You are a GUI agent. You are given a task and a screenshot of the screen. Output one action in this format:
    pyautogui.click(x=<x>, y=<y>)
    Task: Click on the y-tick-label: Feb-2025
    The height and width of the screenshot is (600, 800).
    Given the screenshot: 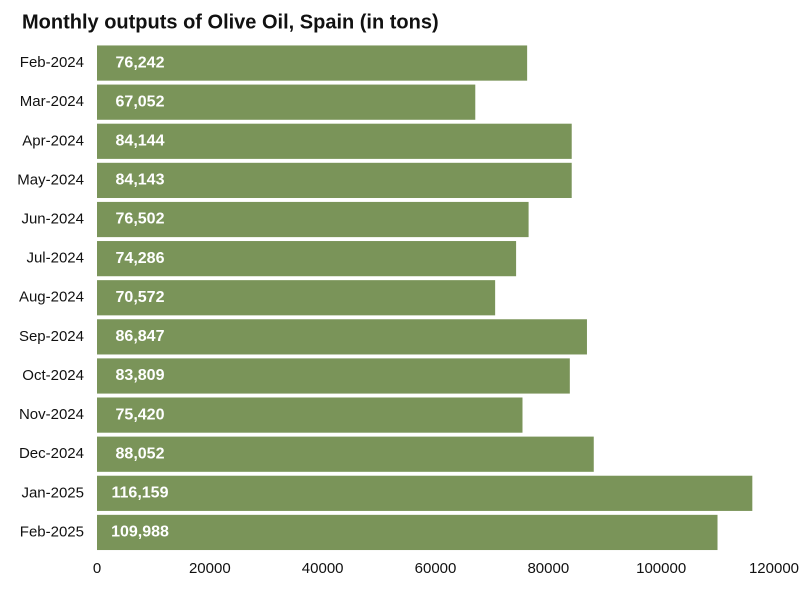 What is the action you would take?
    pyautogui.click(x=52, y=531)
    